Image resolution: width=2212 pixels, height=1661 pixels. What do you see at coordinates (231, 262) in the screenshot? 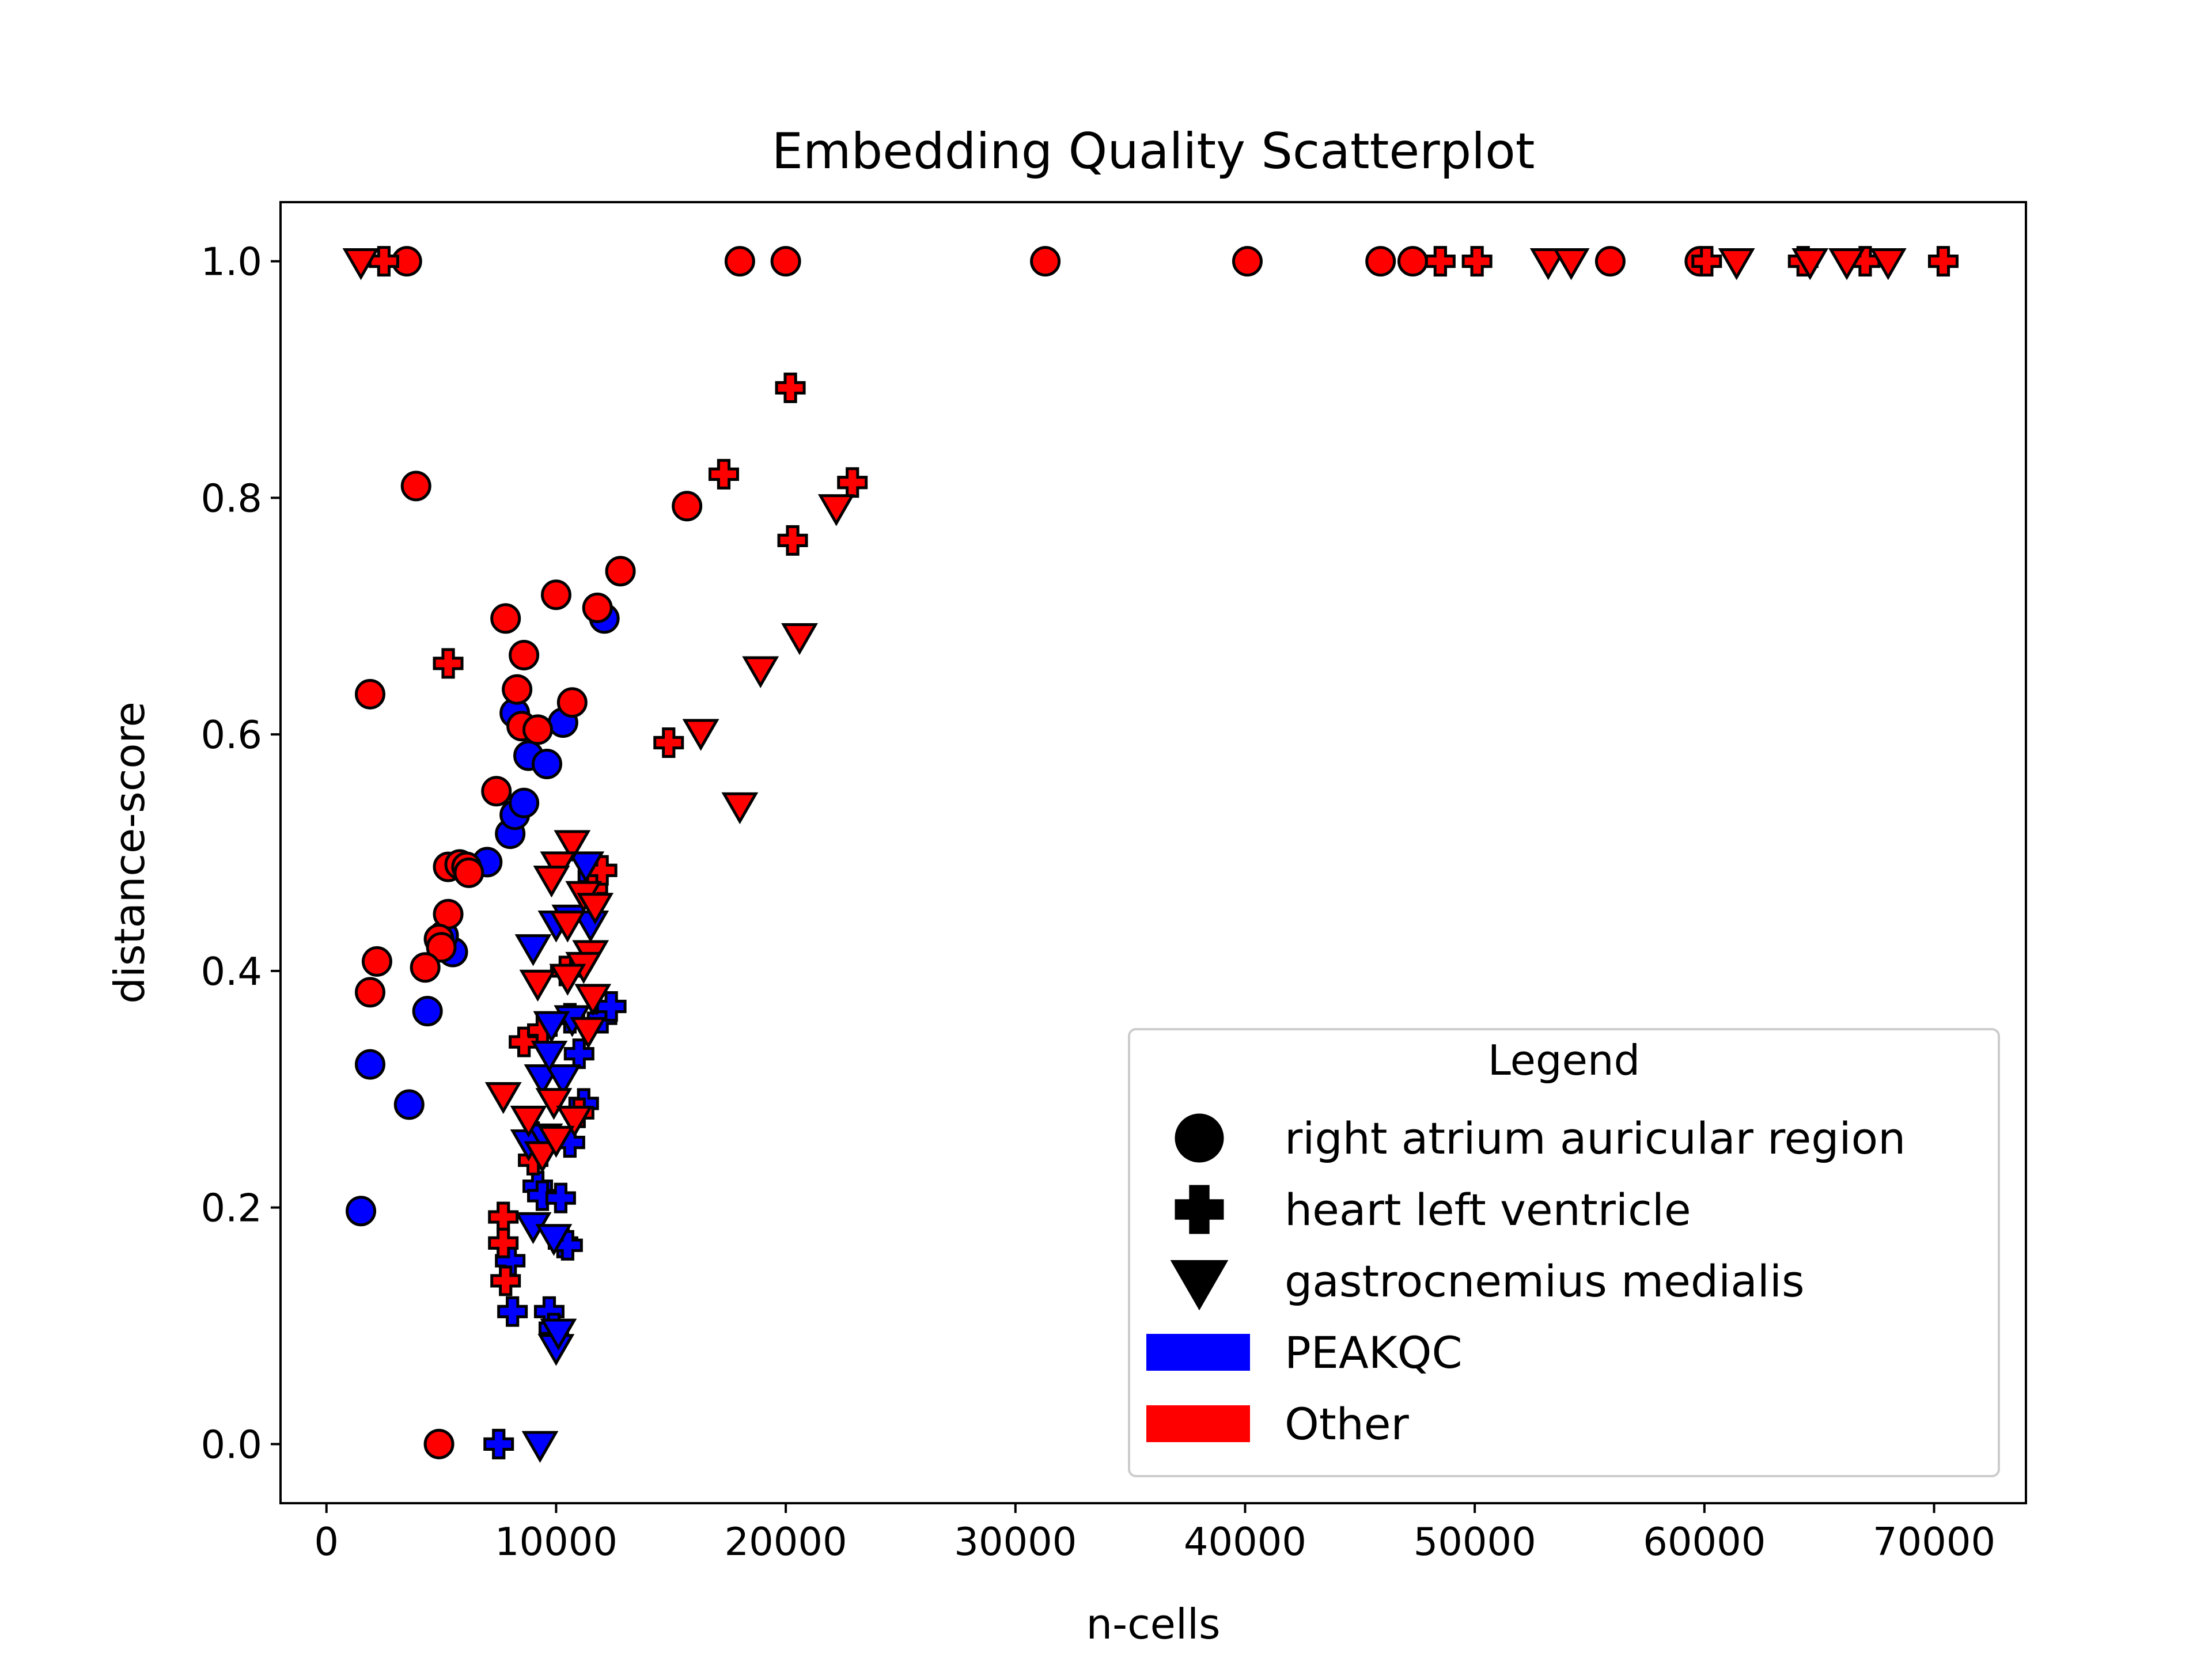
I see `y-tick-label: 1.0` at bounding box center [231, 262].